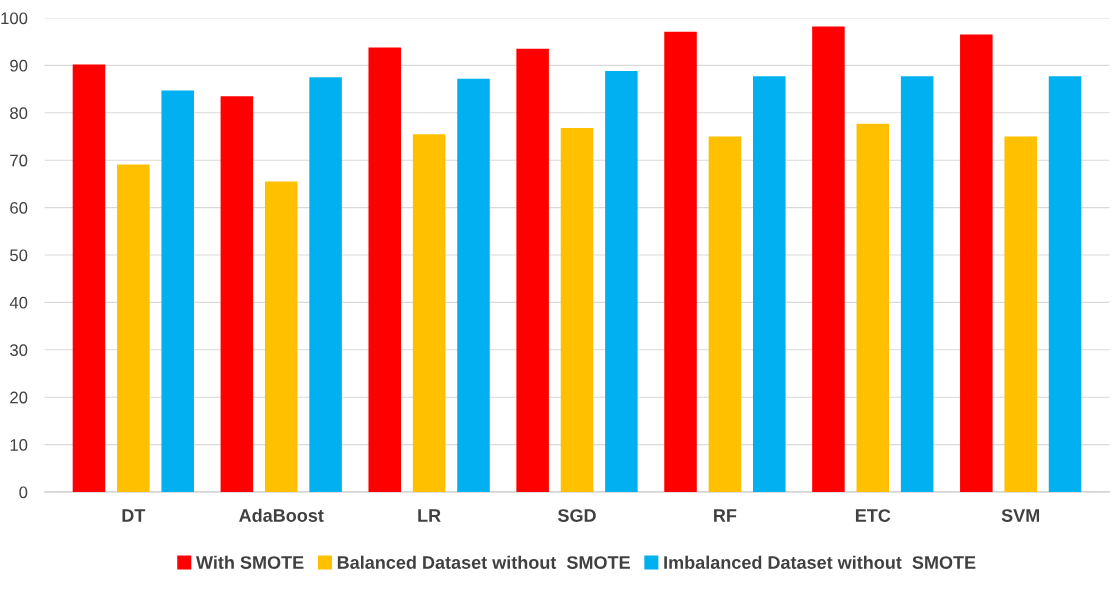 The height and width of the screenshot is (600, 1115). What do you see at coordinates (19, 160) in the screenshot?
I see `y-tick-label: 70` at bounding box center [19, 160].